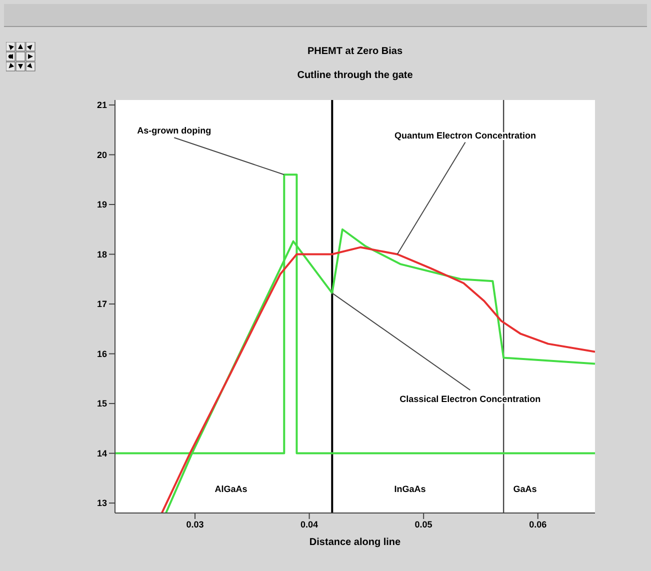 The width and height of the screenshot is (651, 571). What do you see at coordinates (101, 503) in the screenshot?
I see `y-tick-label: 13` at bounding box center [101, 503].